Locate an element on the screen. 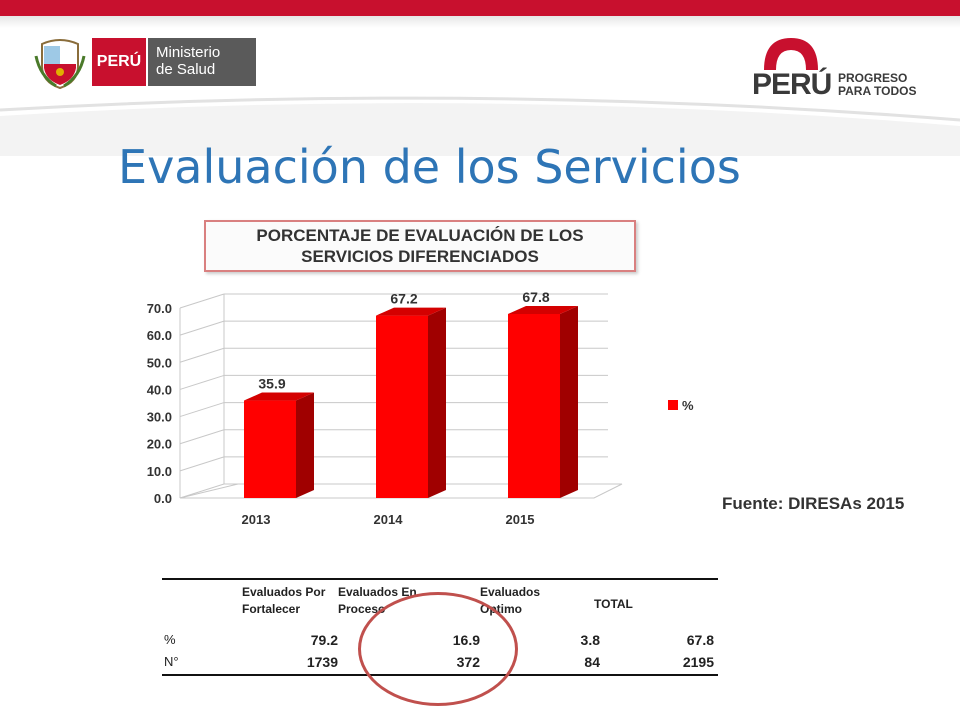  top-accent-bar is located at coordinates (480, 8).